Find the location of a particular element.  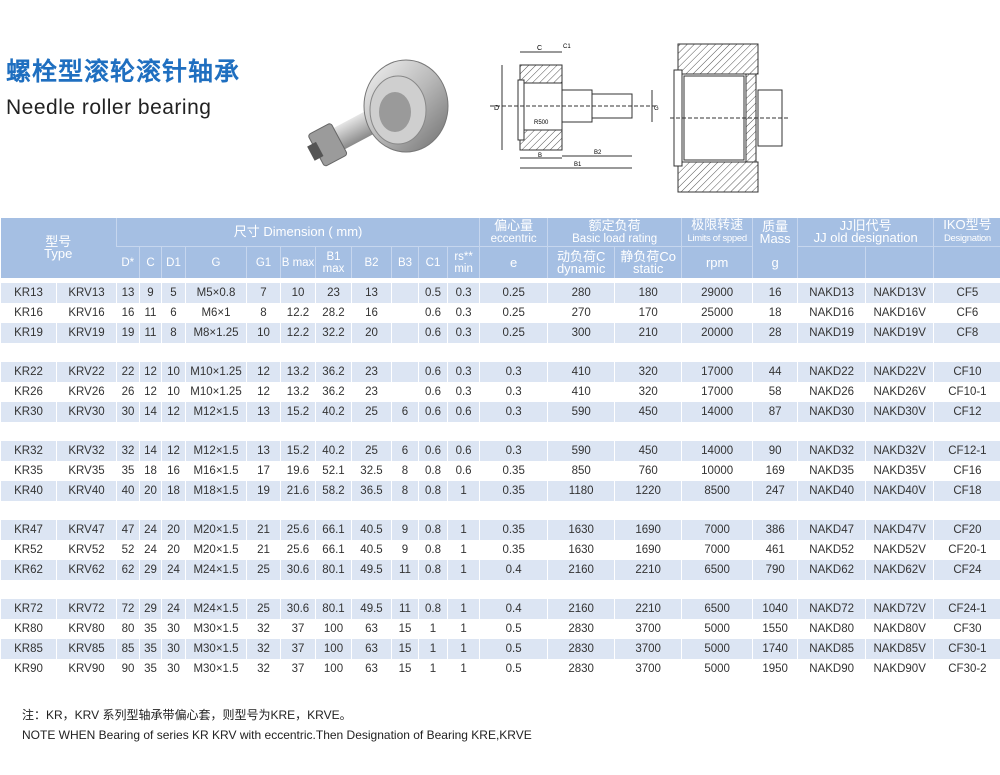

table-cell: NAKD85 is located at coordinates (831, 649).